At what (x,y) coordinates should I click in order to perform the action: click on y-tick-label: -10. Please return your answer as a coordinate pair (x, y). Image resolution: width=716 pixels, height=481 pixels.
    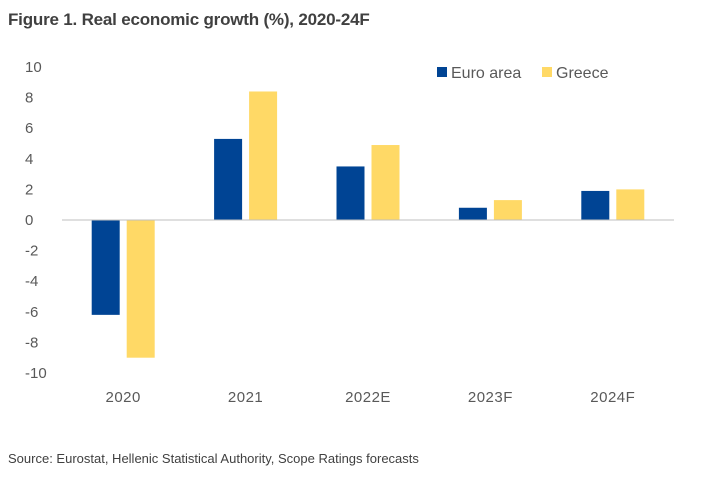
    Looking at the image, I should click on (36, 373).